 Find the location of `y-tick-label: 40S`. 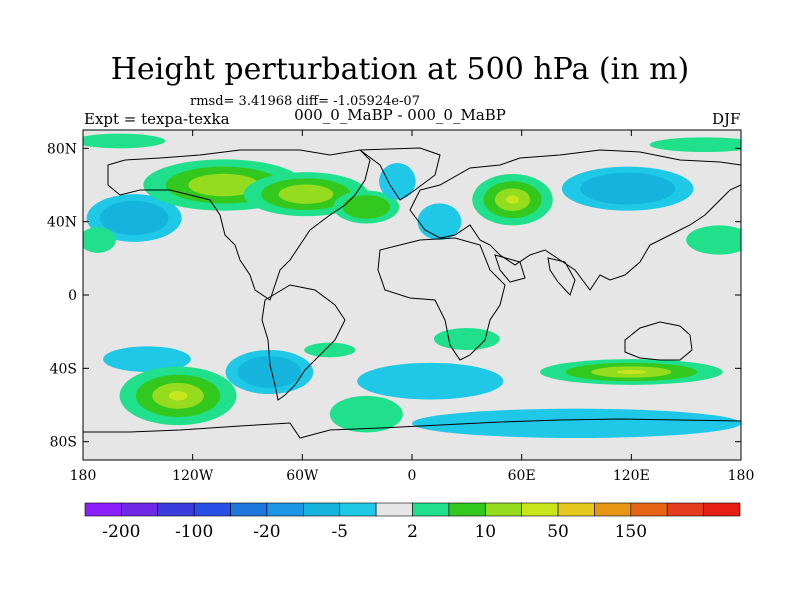

y-tick-label: 40S is located at coordinates (63, 369).